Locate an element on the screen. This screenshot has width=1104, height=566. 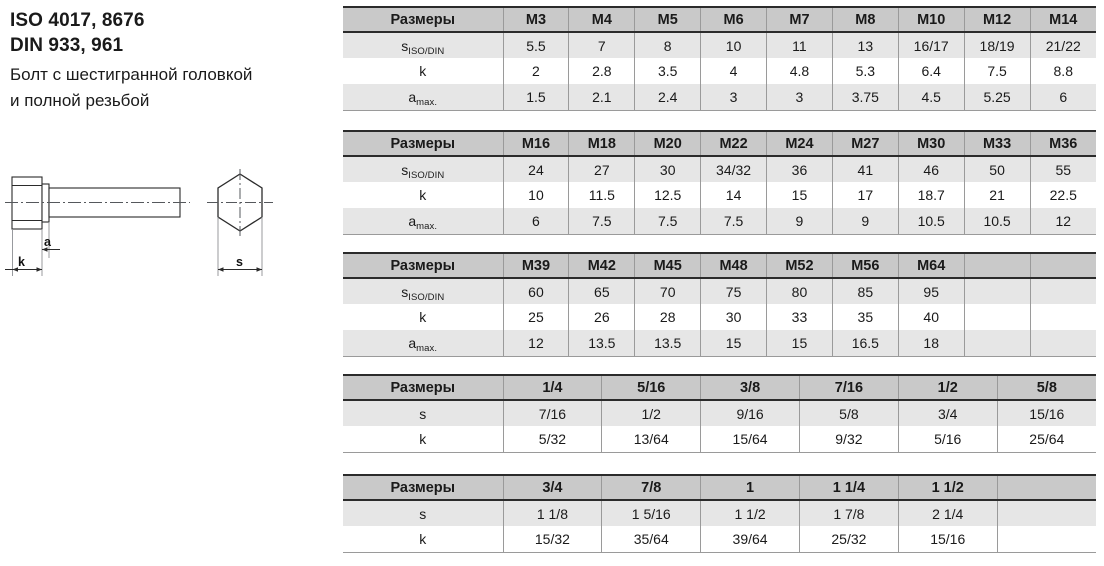
table-cell: 12 is located at coordinates (536, 343).